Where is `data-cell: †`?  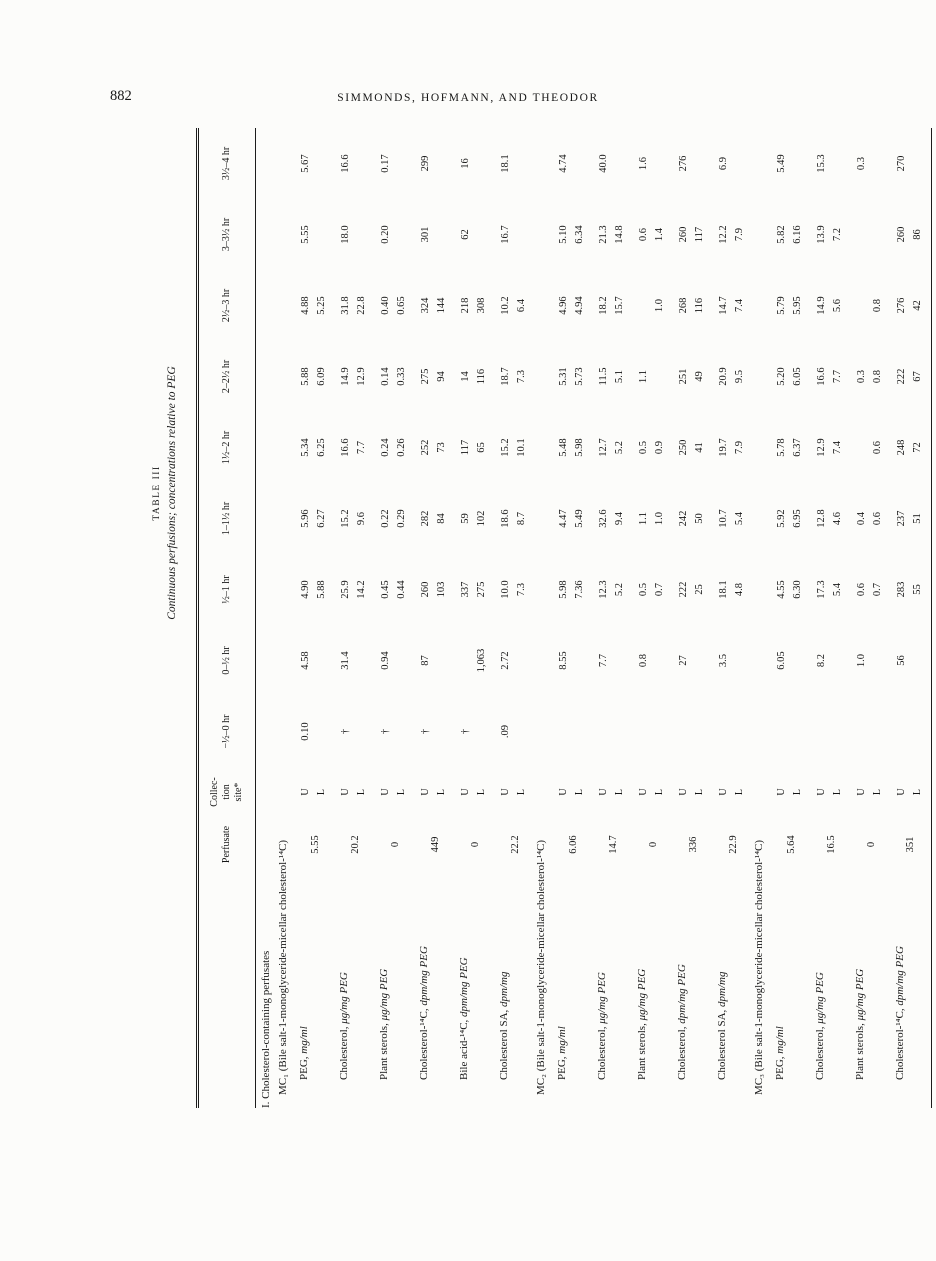
data-cell: † is located at coordinates (475, 731).